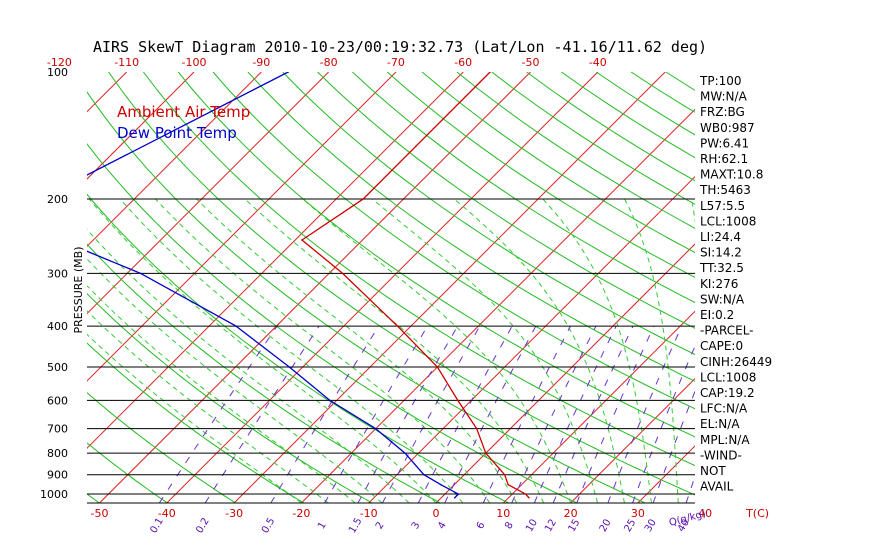  What do you see at coordinates (194, 62) in the screenshot?
I see `top-temp-tick-label: -100` at bounding box center [194, 62].